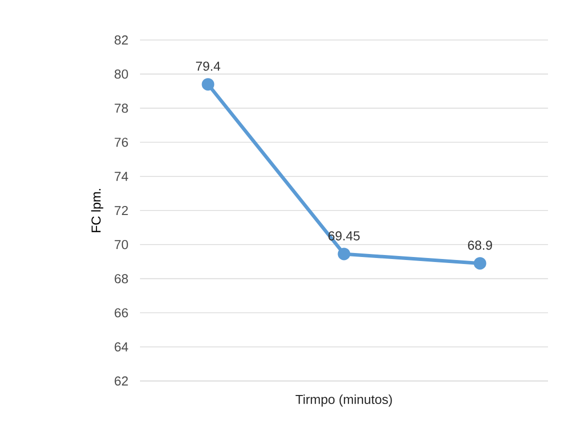  What do you see at coordinates (121, 142) in the screenshot?
I see `y-tick-label: 76` at bounding box center [121, 142].